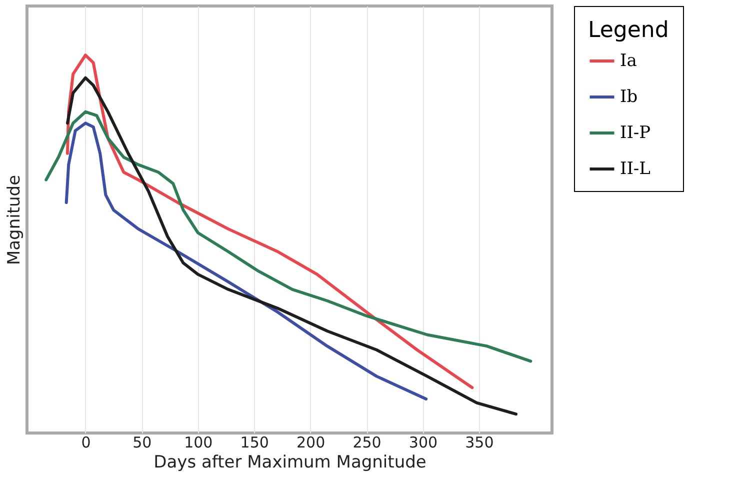 The width and height of the screenshot is (731, 482). Describe the element at coordinates (198, 443) in the screenshot. I see `x-tick-label: 100` at that location.